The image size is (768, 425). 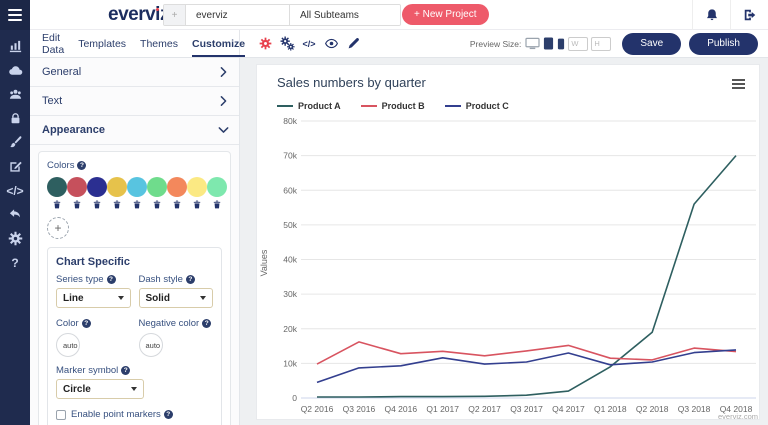 What do you see at coordinates (353, 44) in the screenshot?
I see `annotate-pen-icon` at bounding box center [353, 44].